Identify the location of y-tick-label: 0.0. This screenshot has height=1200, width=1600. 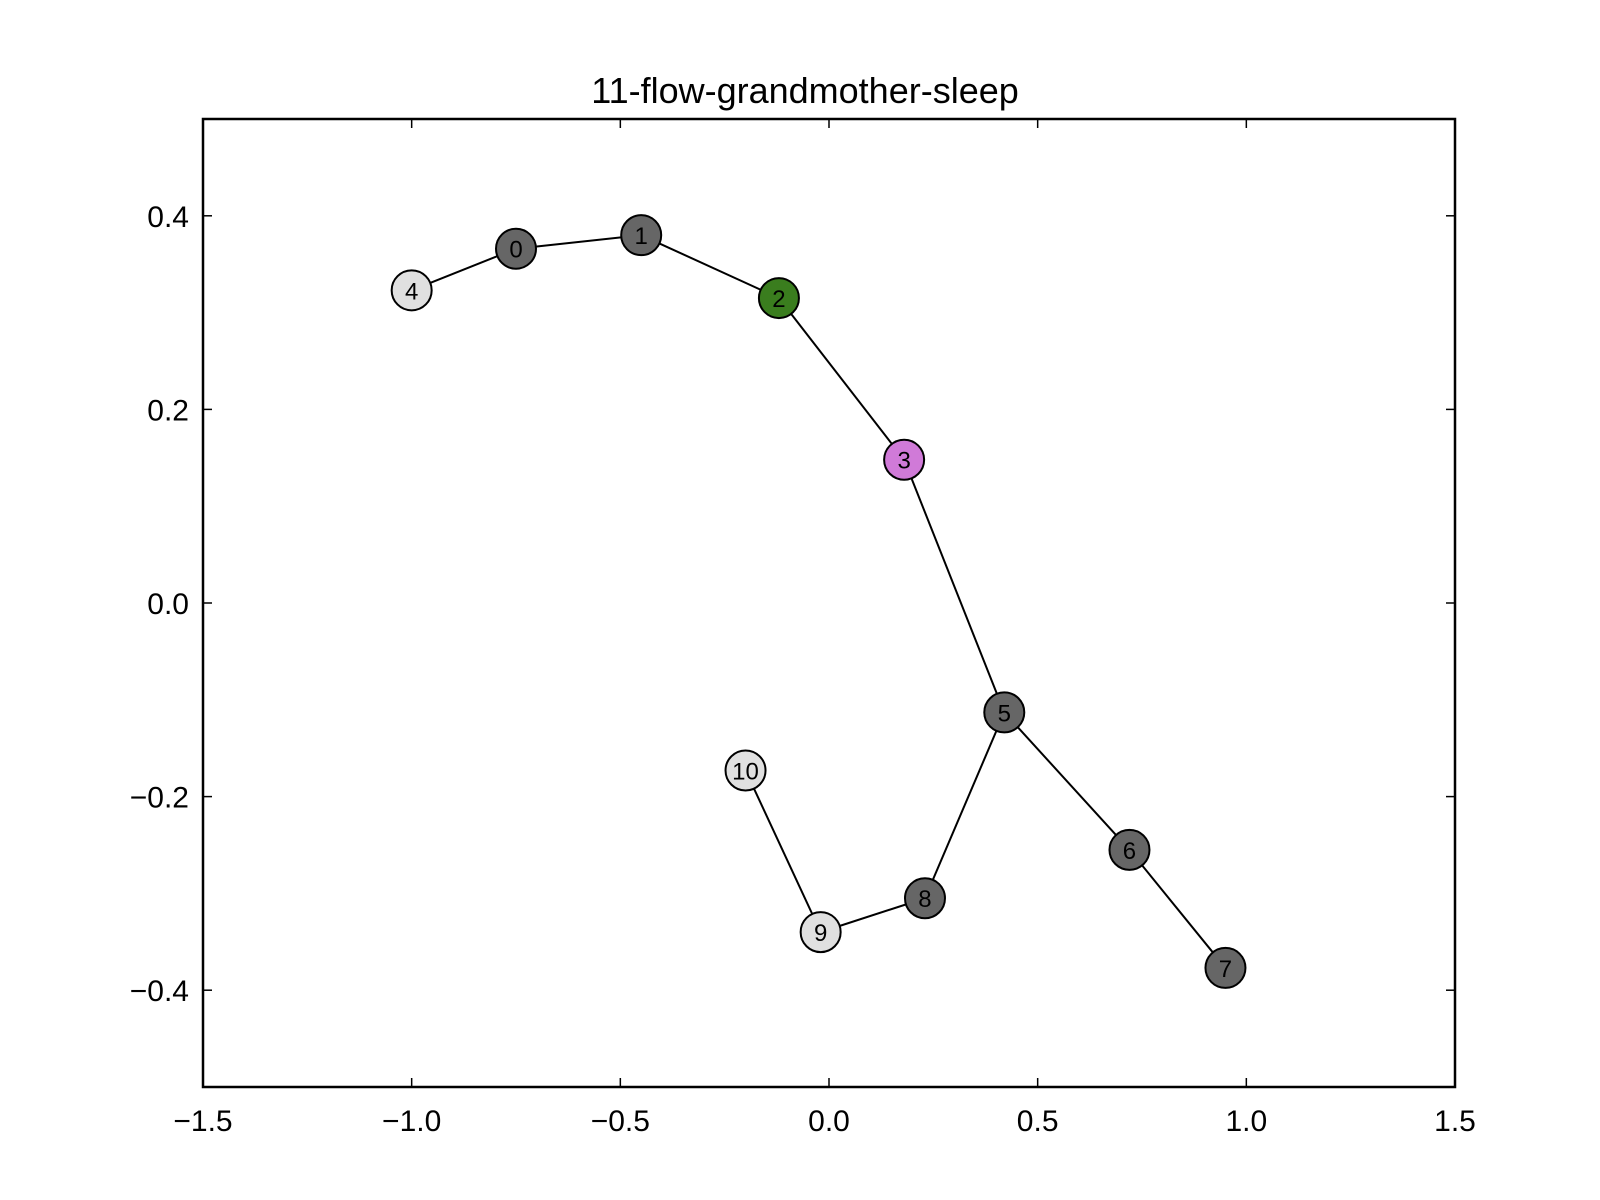
(168, 604).